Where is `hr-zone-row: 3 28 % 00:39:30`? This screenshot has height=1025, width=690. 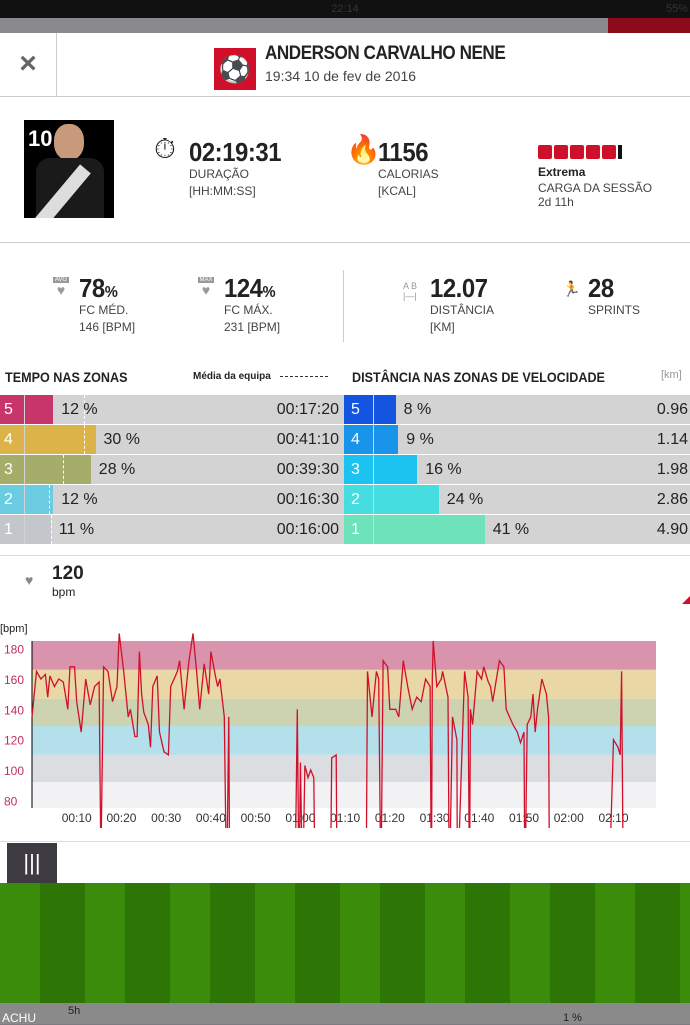 hr-zone-row: 3 28 % 00:39:30 is located at coordinates (172, 469).